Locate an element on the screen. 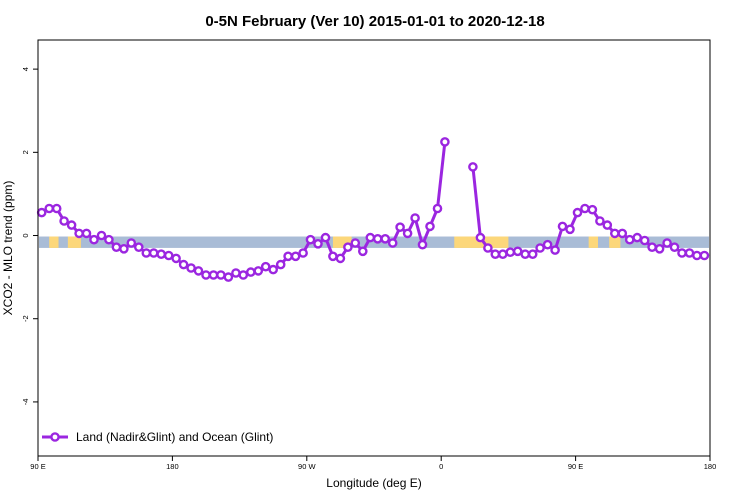  legend-marker is located at coordinates (55, 437).